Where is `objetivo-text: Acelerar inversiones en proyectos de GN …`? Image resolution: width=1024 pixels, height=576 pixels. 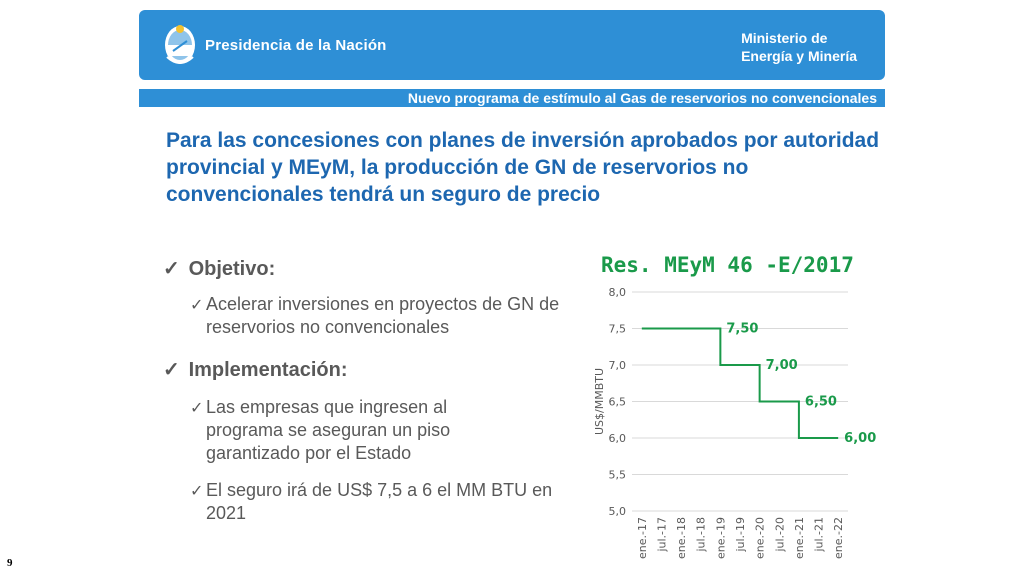
objetivo-text: Acelerar inversiones en proyectos de GN … is located at coordinates (383, 315).